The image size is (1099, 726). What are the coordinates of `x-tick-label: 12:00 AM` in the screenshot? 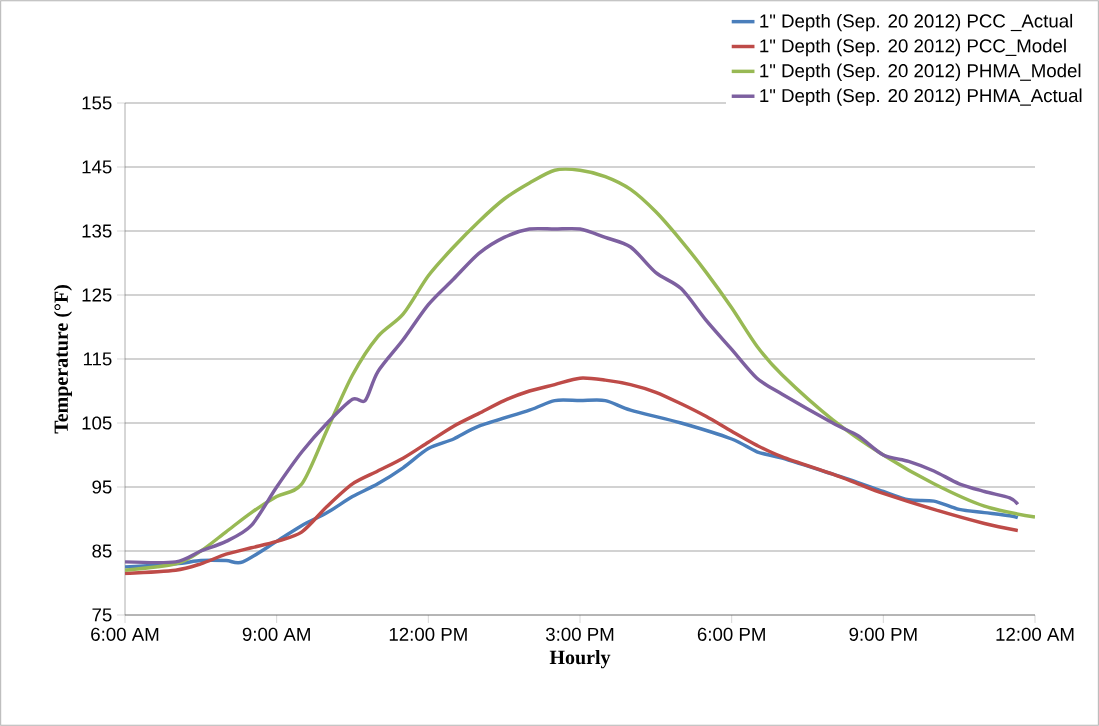 It's located at (1035, 634).